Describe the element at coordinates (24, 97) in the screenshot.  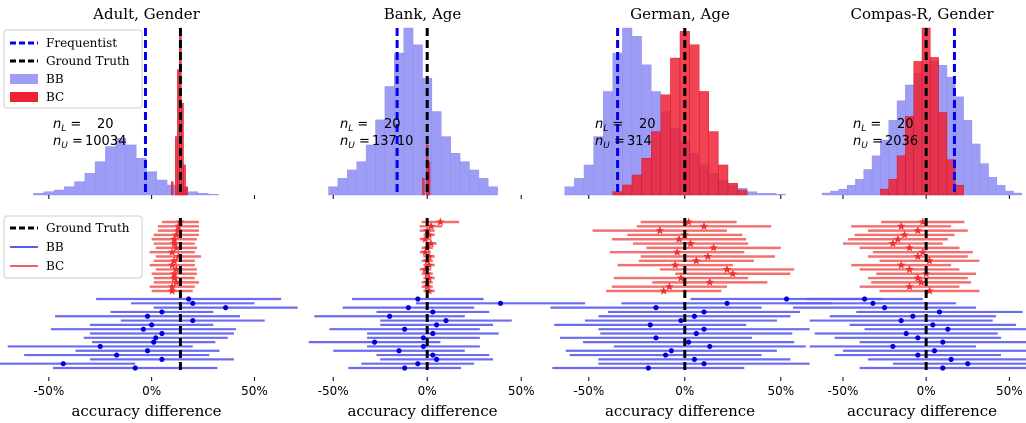
I see `legend-bc-swatch` at that location.